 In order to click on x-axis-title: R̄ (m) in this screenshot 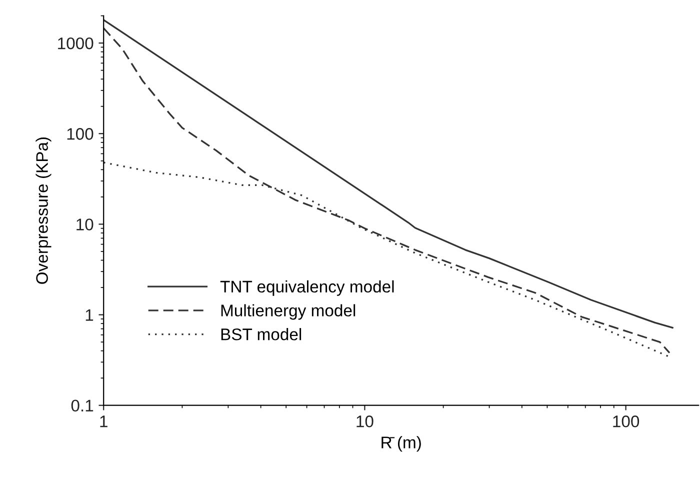, I will do `click(401, 444)`.